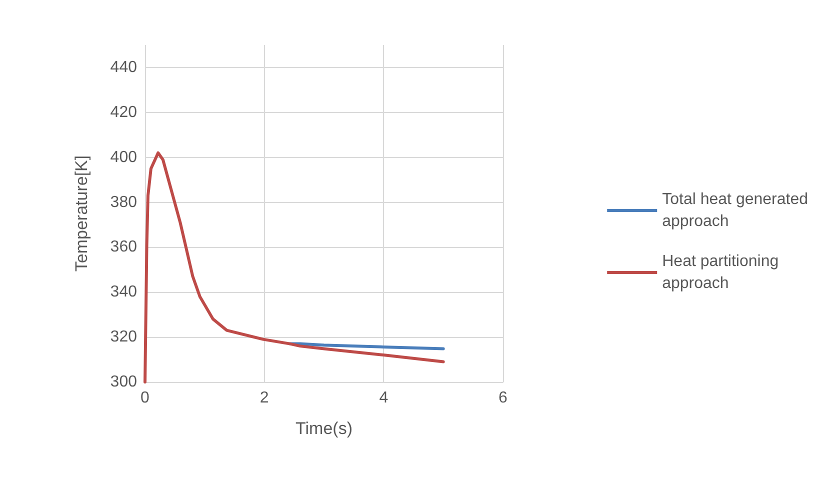 This screenshot has width=823, height=483. What do you see at coordinates (124, 382) in the screenshot?
I see `y-tick-label: 300` at bounding box center [124, 382].